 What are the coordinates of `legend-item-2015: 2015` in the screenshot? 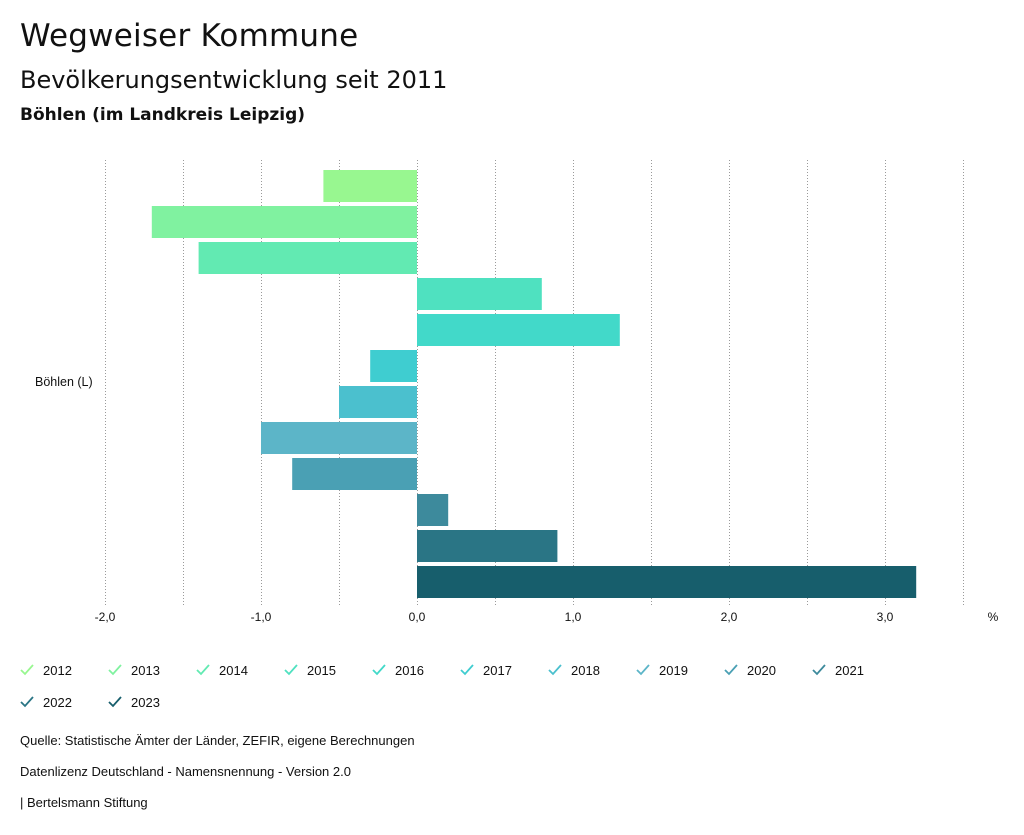 It's located at (310, 670).